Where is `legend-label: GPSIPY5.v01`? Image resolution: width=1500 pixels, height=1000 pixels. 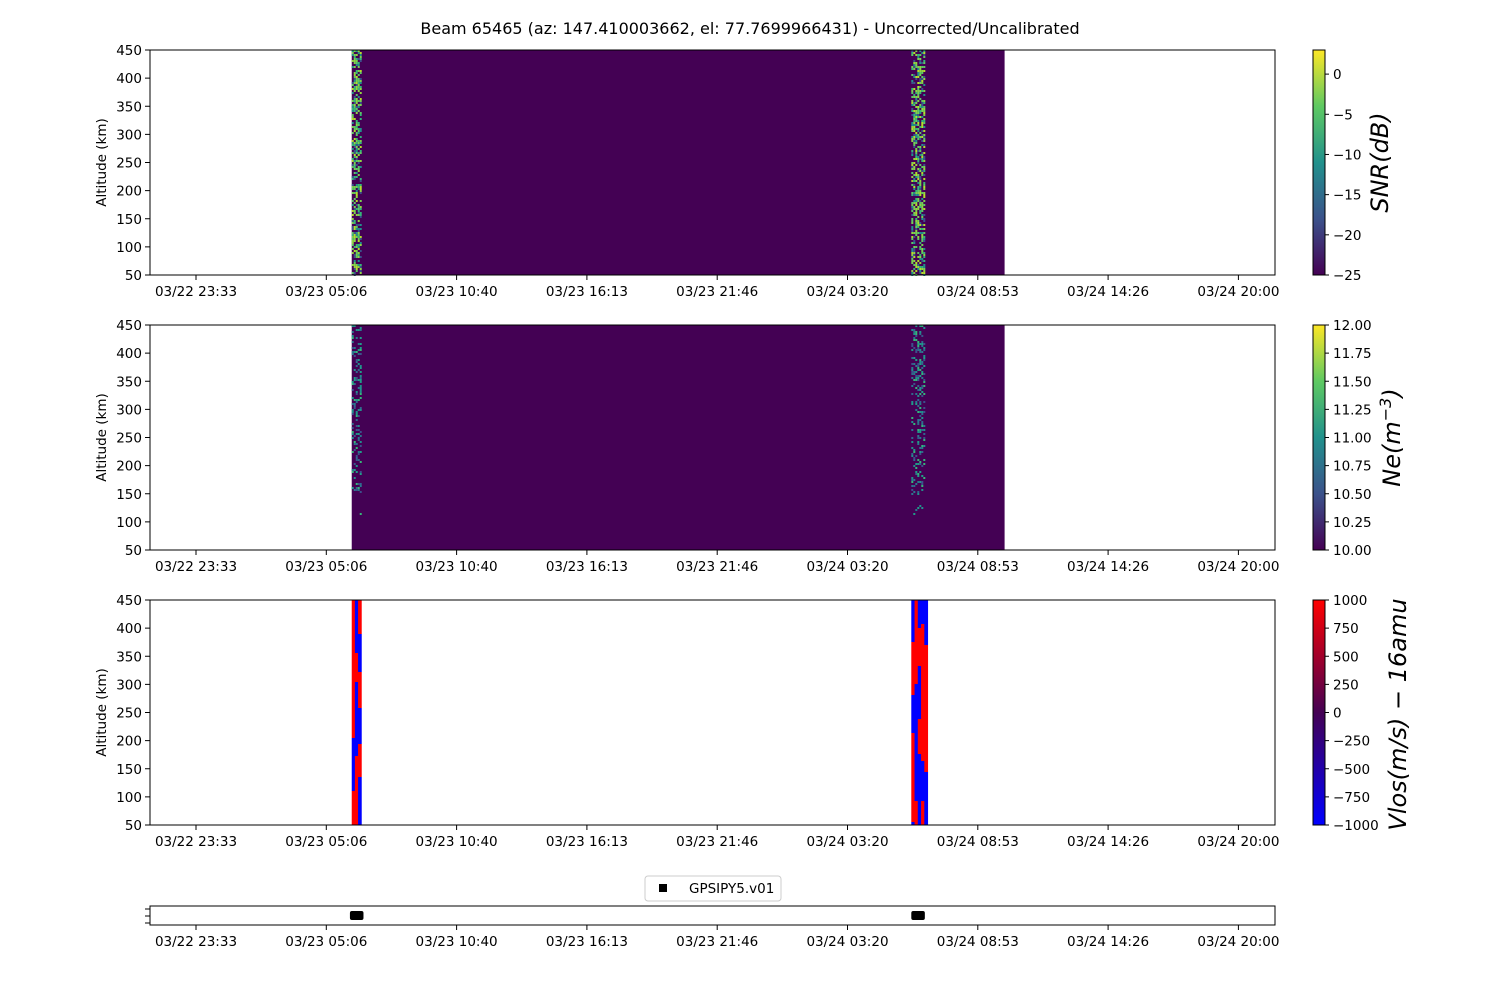 legend-label: GPSIPY5.v01 is located at coordinates (731, 889).